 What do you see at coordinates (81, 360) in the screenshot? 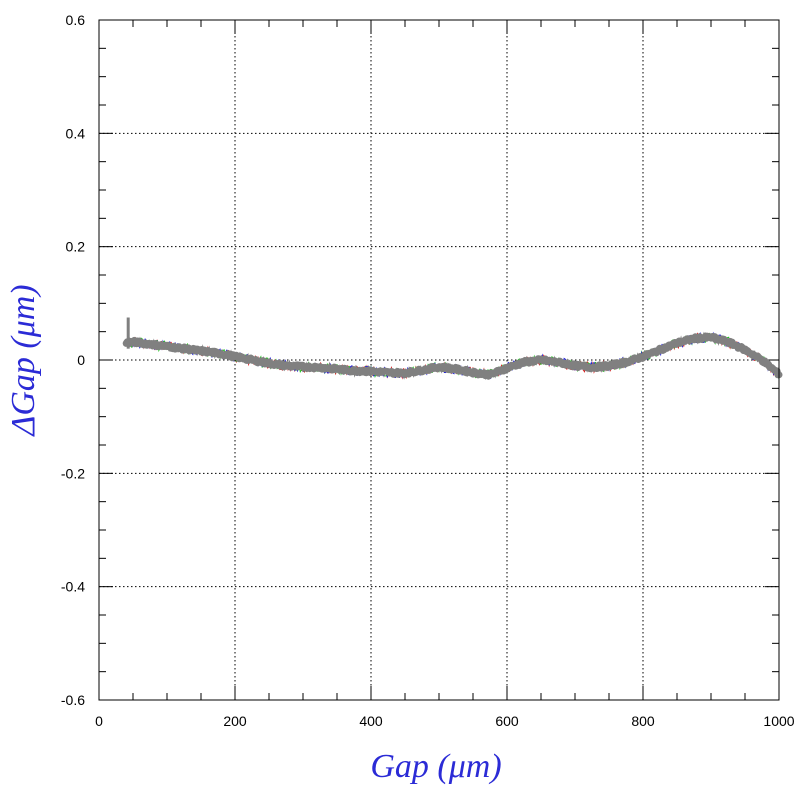
I see `y-tick-label: 0` at bounding box center [81, 360].